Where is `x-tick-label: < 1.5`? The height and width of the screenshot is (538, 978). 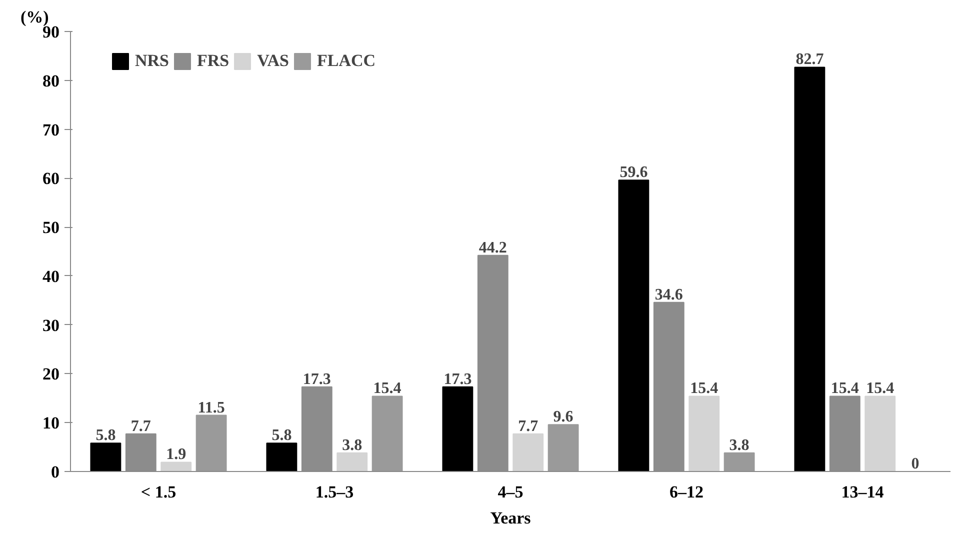
x-tick-label: < 1.5 is located at coordinates (158, 492).